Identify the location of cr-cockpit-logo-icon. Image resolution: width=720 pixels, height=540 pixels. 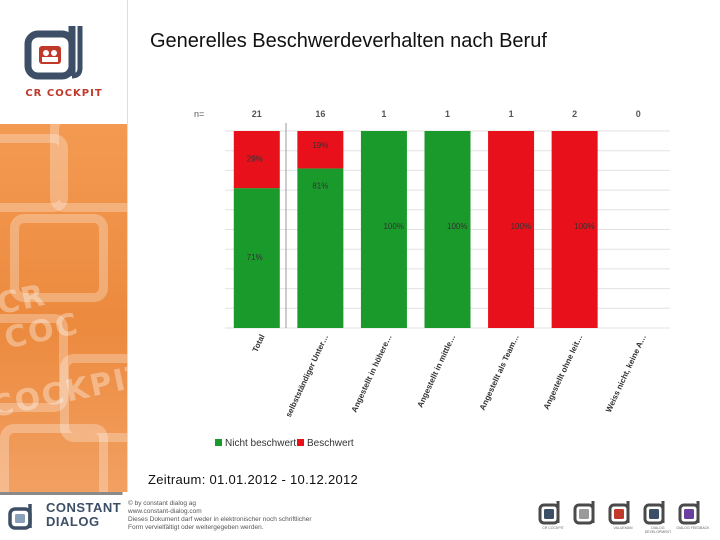
(53, 53).